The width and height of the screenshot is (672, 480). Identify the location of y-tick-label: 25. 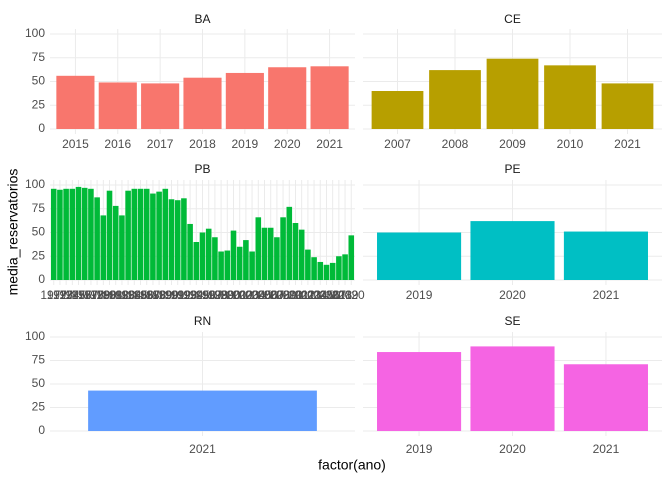
(39, 255).